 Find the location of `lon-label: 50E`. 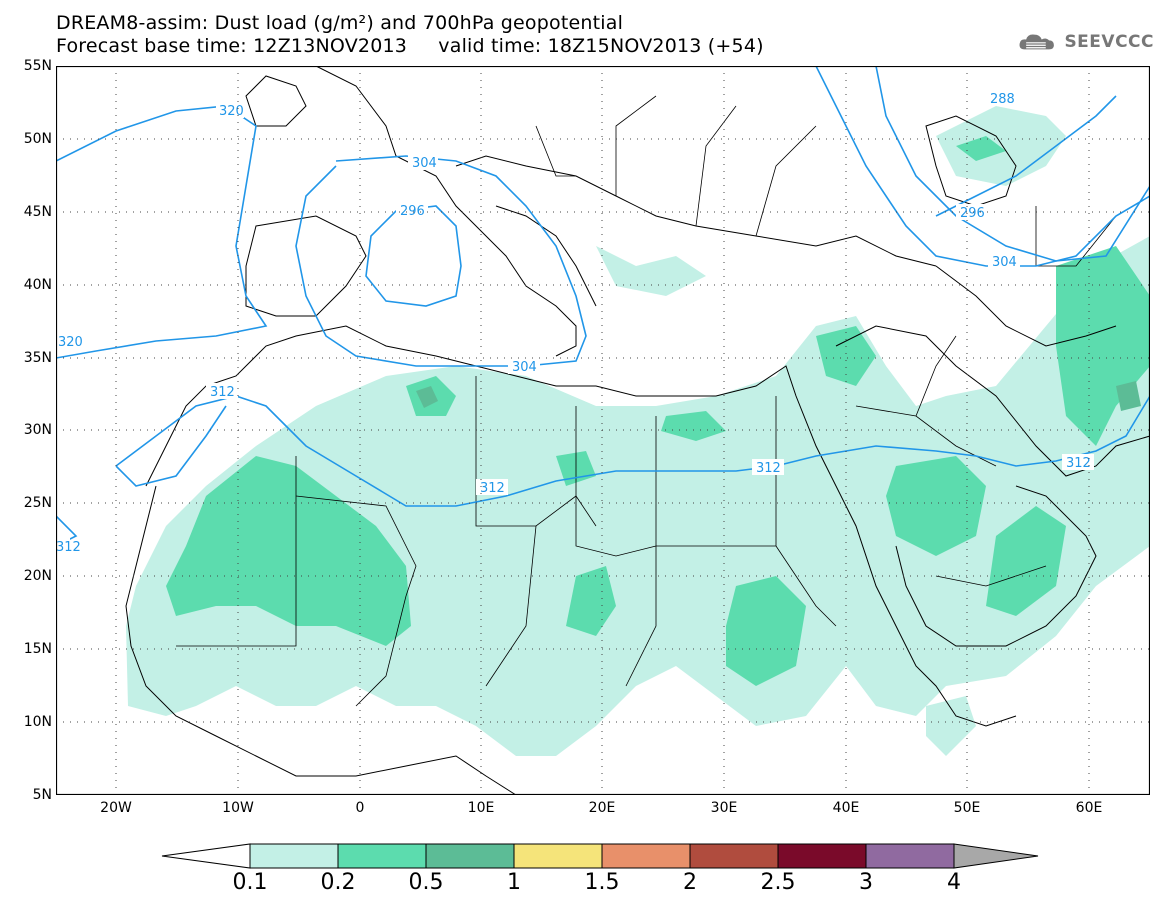

lon-label: 50E is located at coordinates (967, 808).